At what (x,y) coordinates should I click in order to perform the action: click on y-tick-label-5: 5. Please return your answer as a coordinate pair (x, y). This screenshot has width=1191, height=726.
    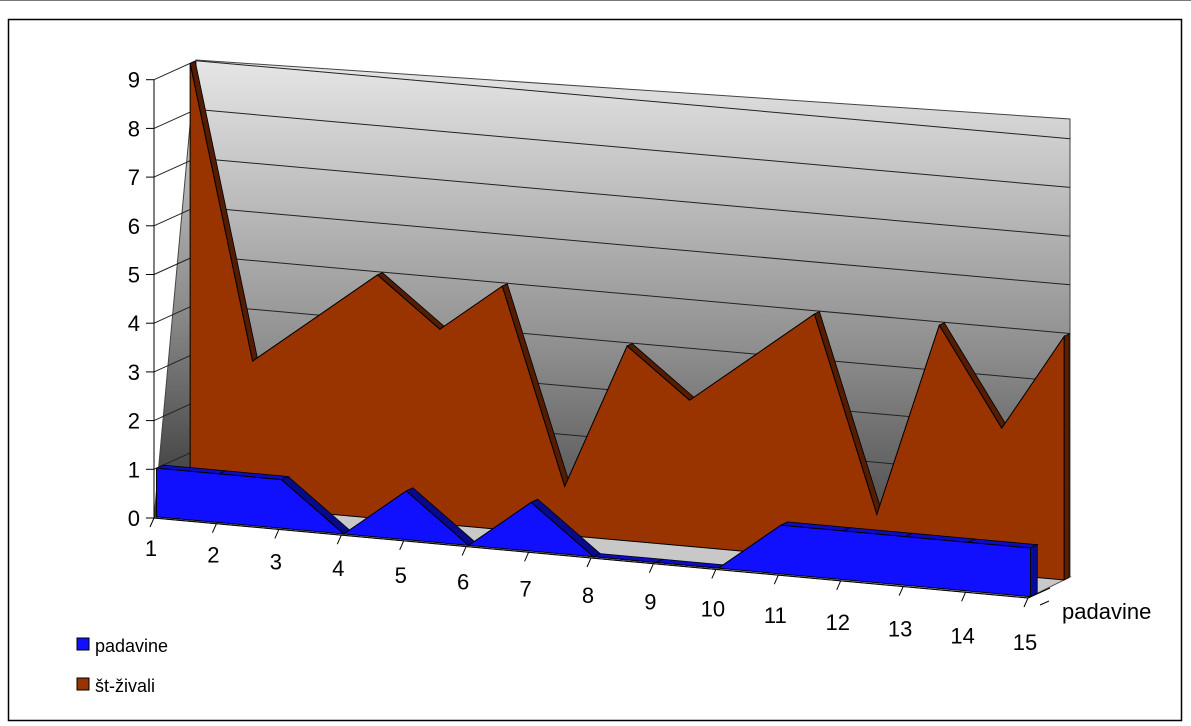
    Looking at the image, I should click on (134, 275).